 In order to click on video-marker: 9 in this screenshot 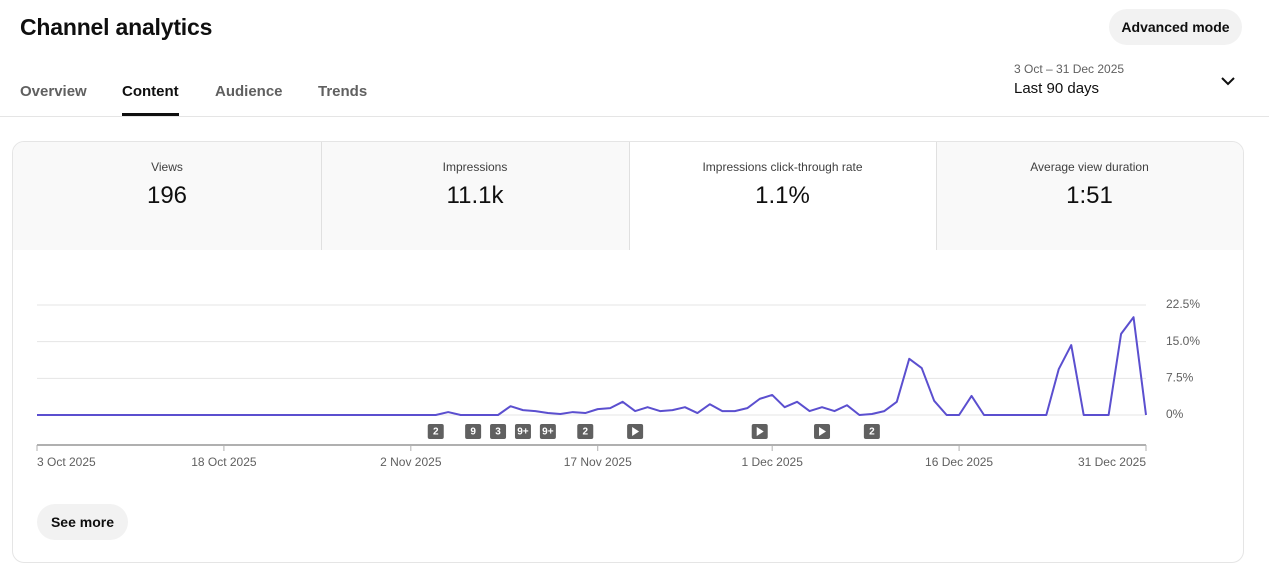, I will do `click(473, 431)`.